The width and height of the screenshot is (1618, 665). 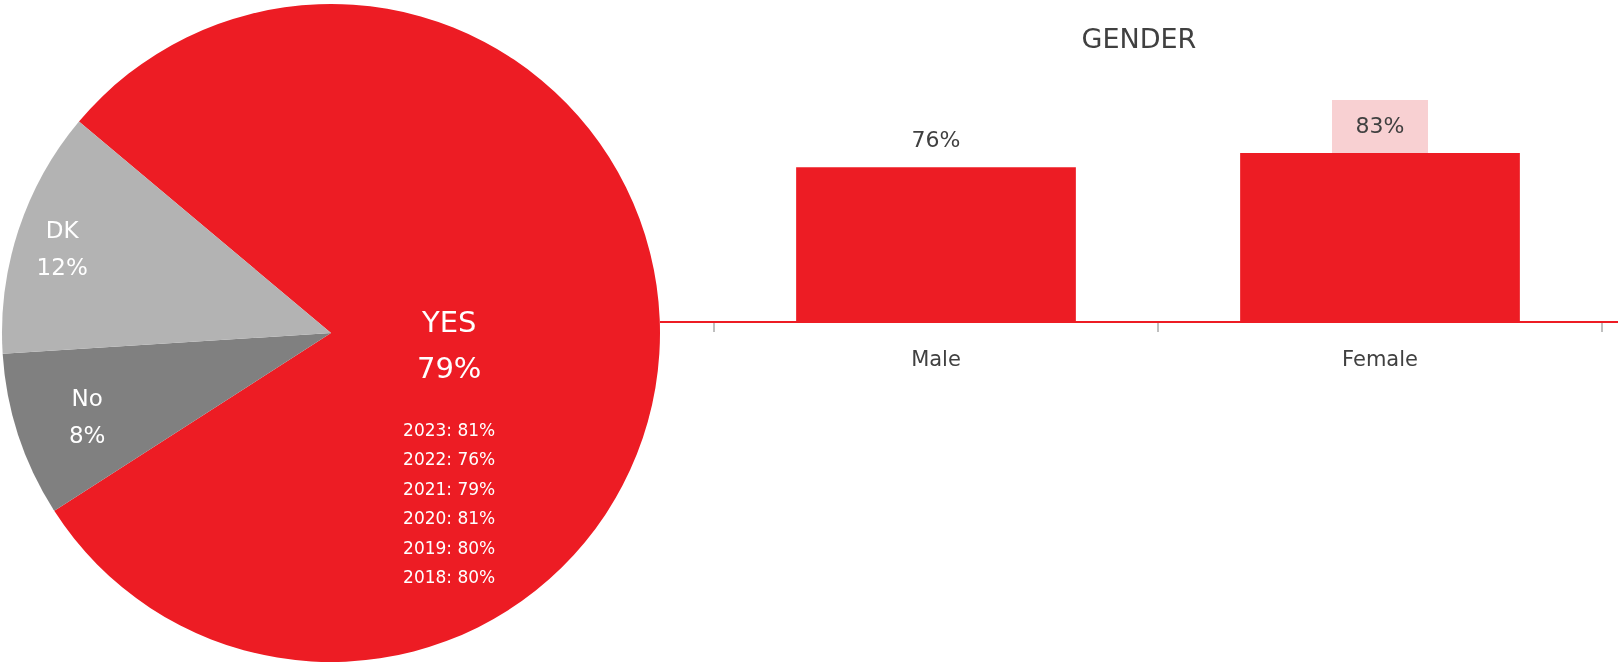 I want to click on text: 2020: 81%, so click(x=449, y=518).